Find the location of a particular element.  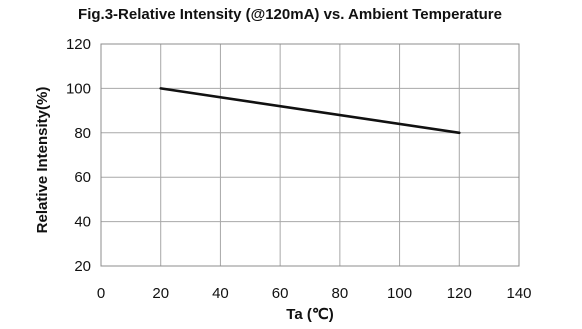

x-tick-label: 60 is located at coordinates (280, 293).